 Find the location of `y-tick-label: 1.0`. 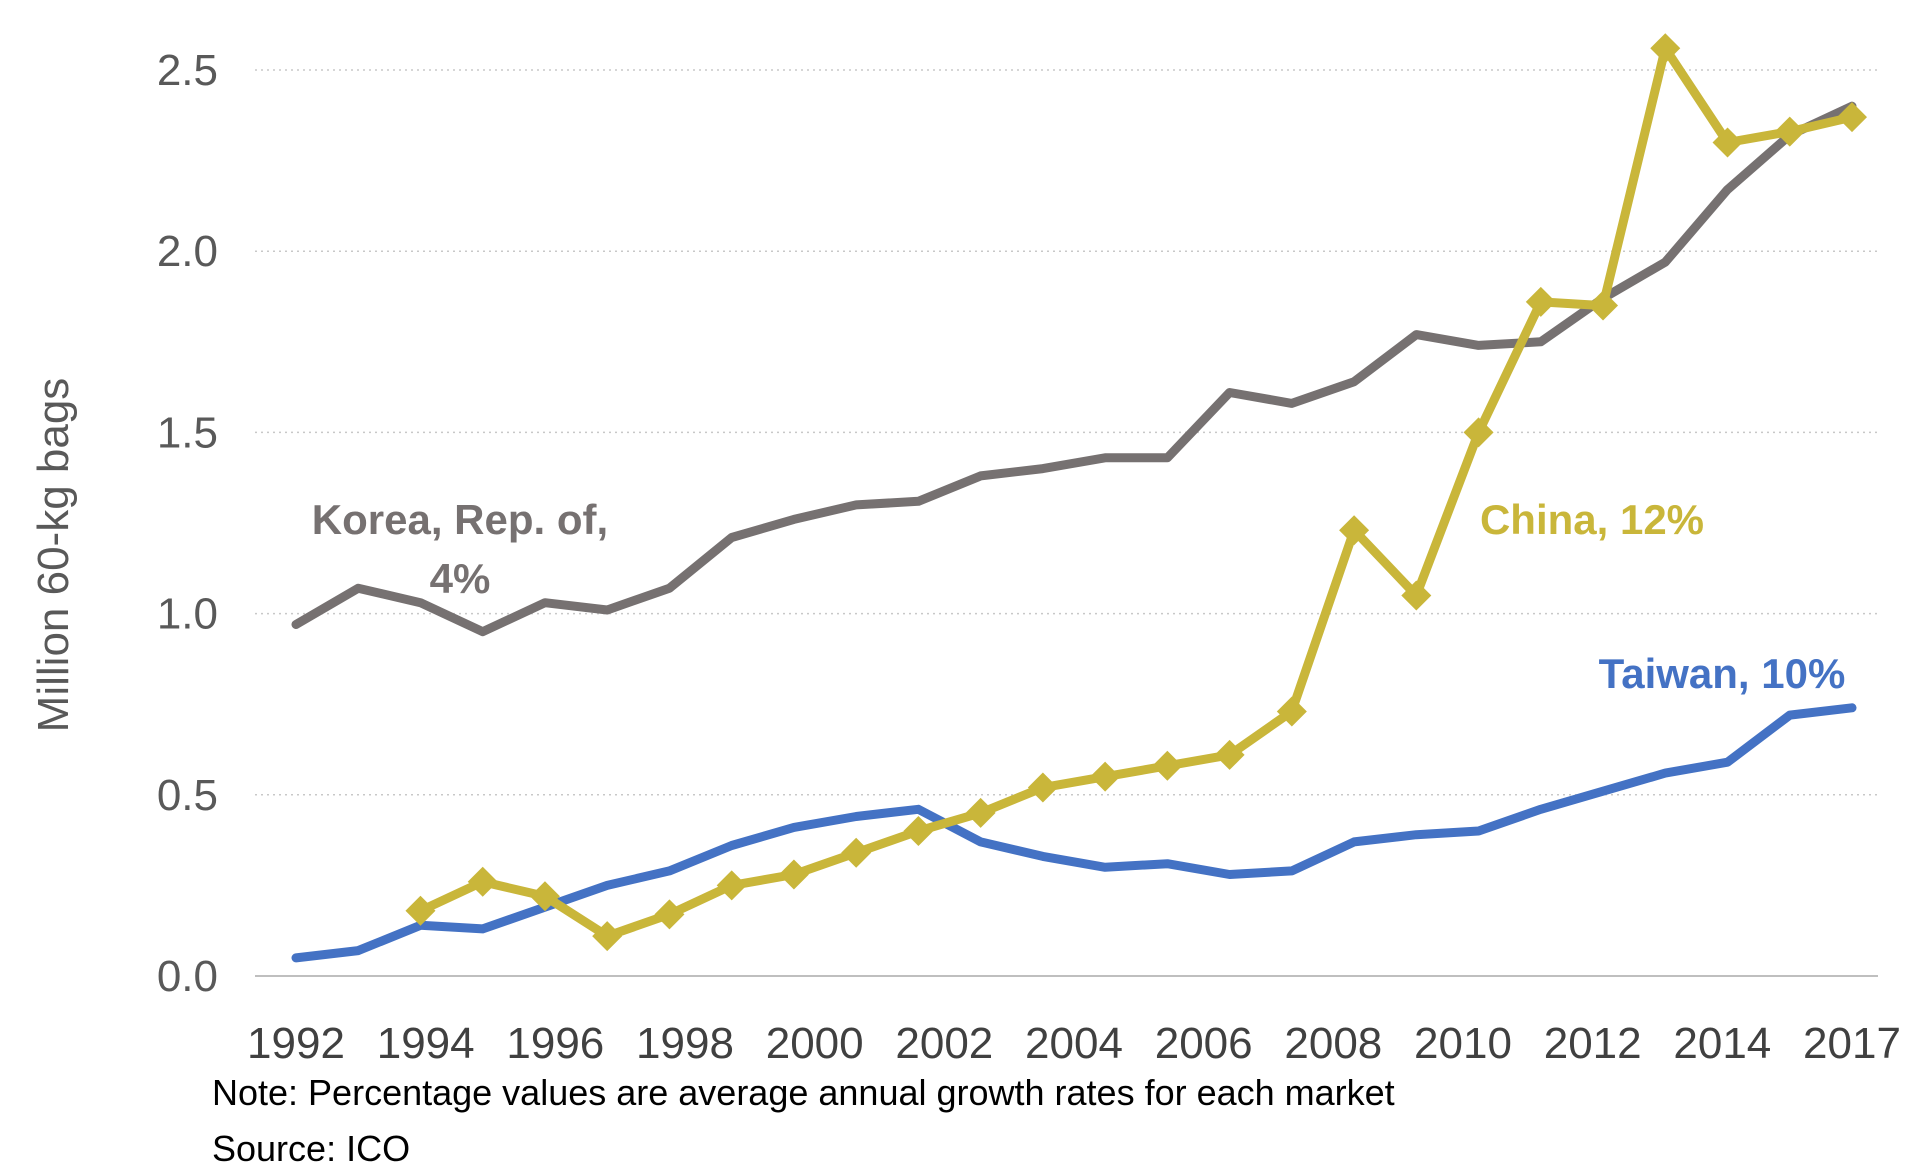

y-tick-label: 1.0 is located at coordinates (187, 614).